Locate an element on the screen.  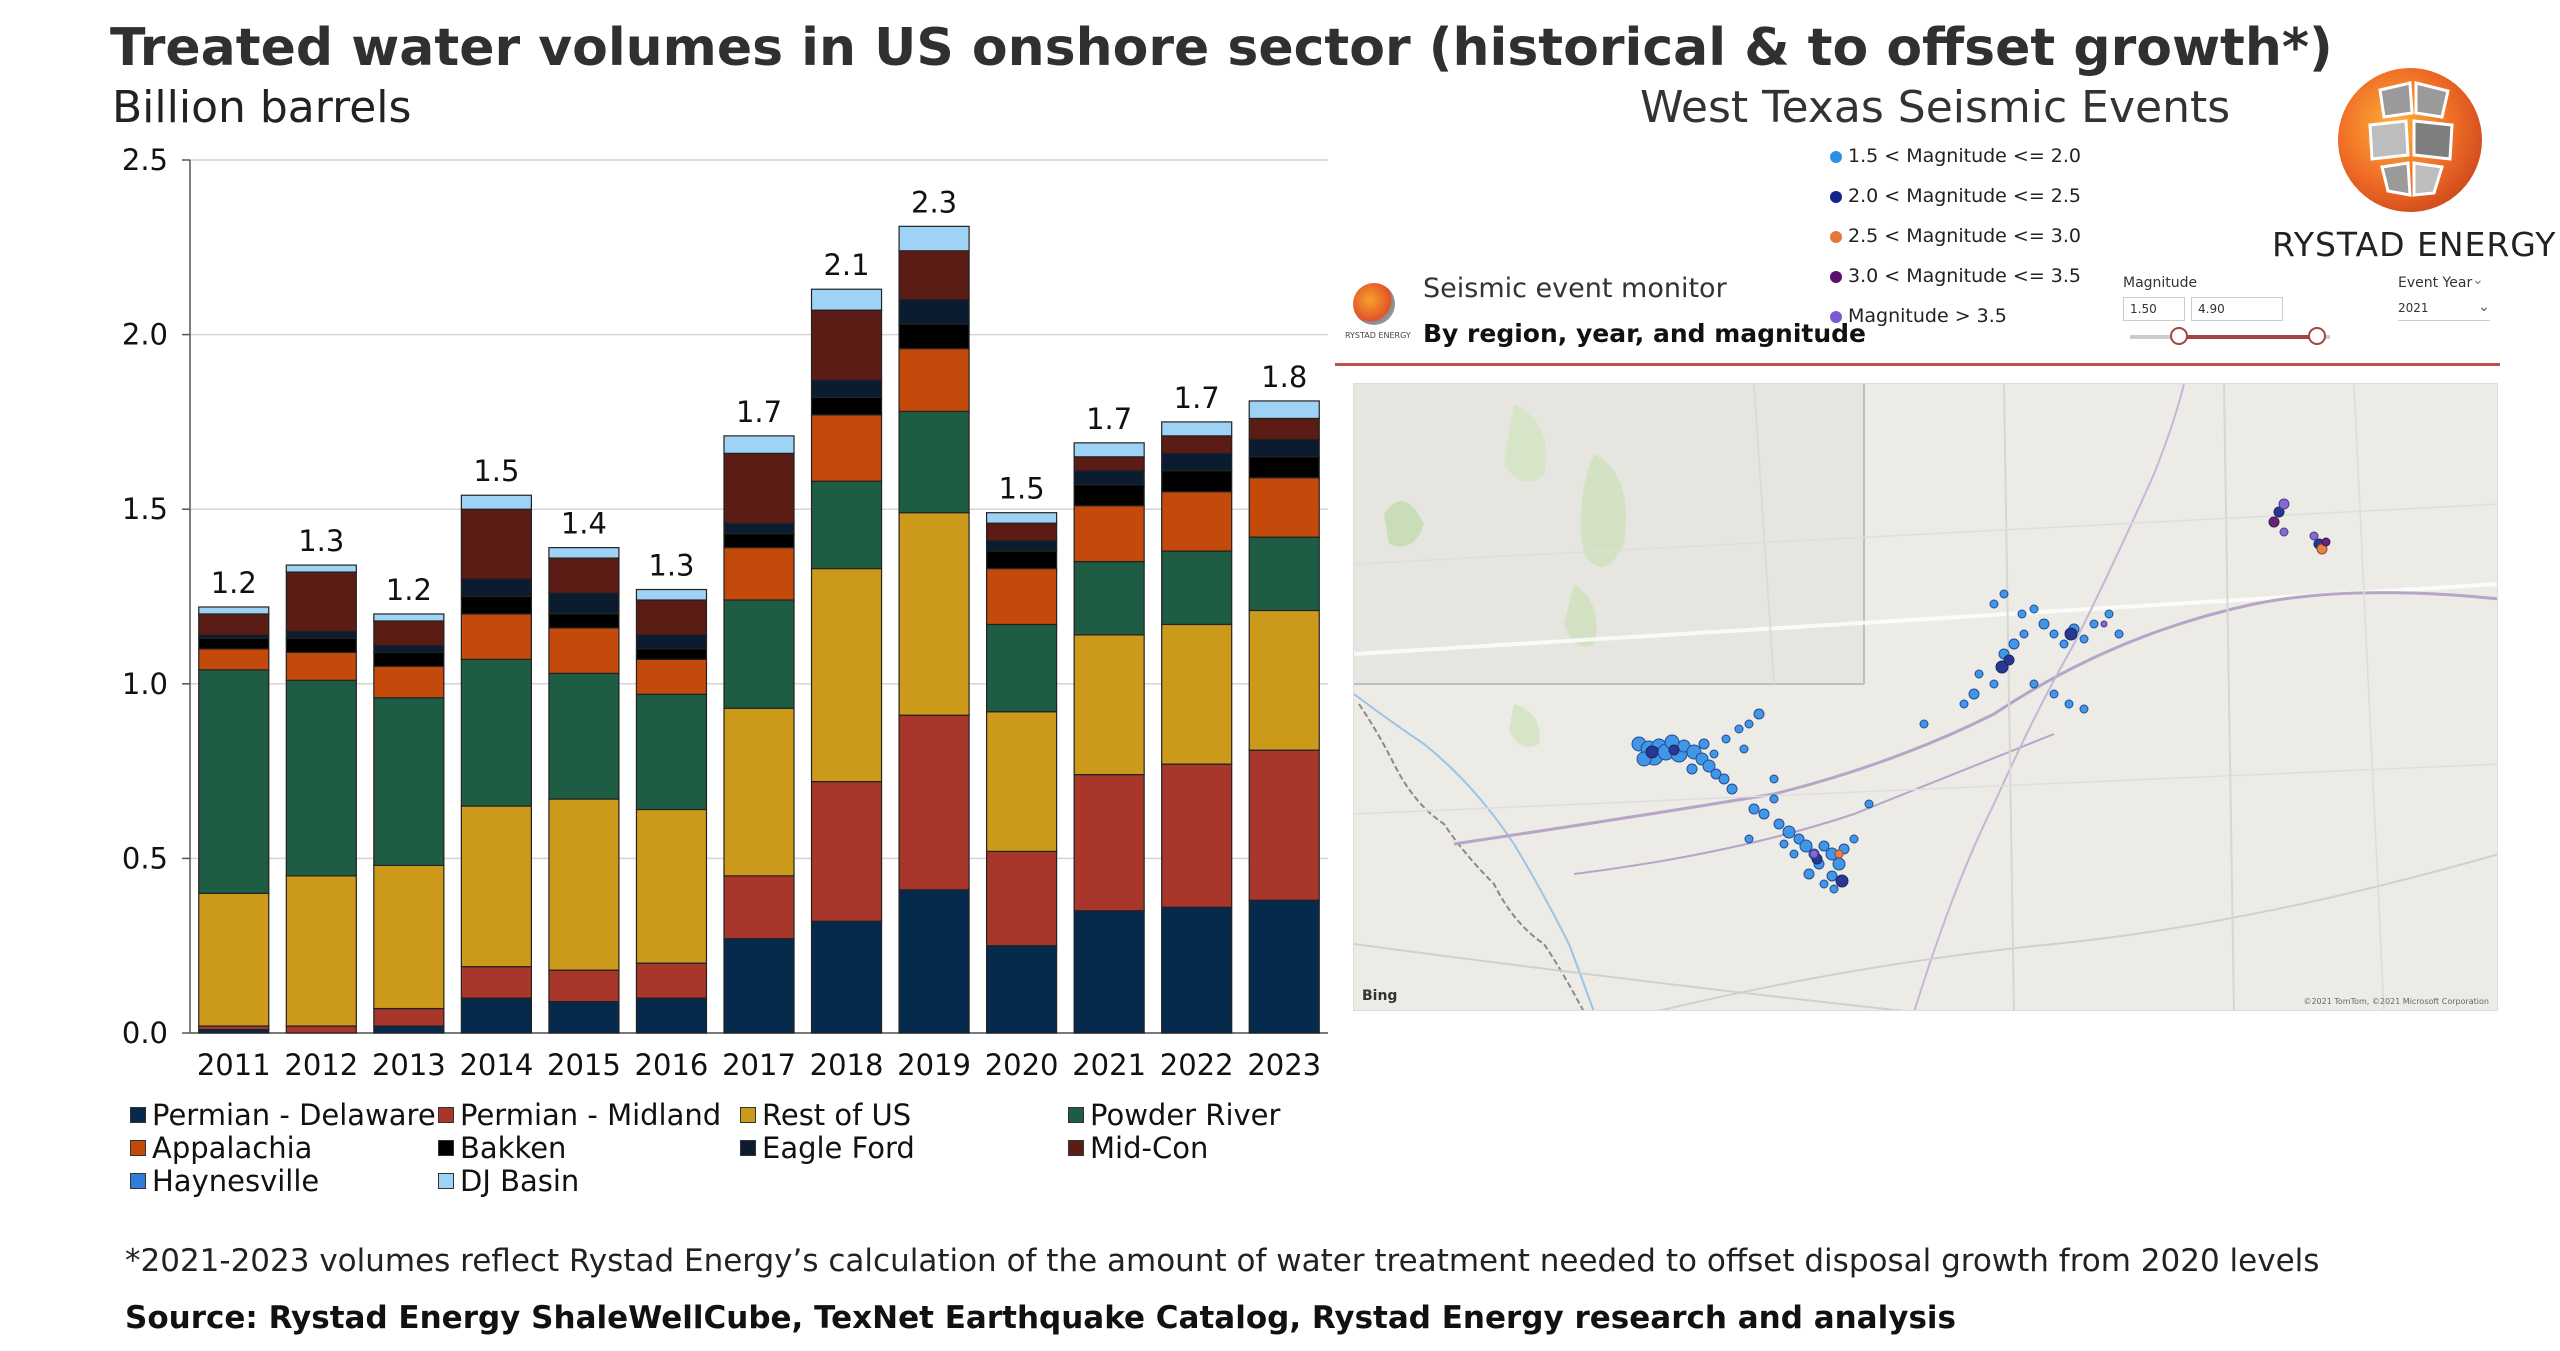
x-tick-label: 2016 is located at coordinates (672, 1065).